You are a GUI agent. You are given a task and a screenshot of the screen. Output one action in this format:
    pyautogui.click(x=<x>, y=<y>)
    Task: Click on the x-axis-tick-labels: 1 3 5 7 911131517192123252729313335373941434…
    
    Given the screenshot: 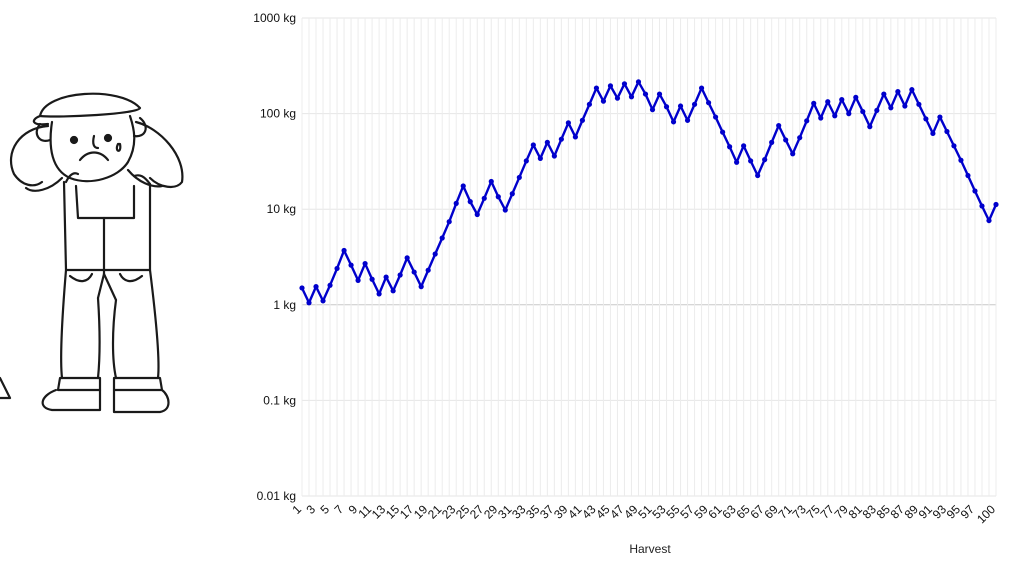 What is the action you would take?
    pyautogui.click(x=643, y=514)
    